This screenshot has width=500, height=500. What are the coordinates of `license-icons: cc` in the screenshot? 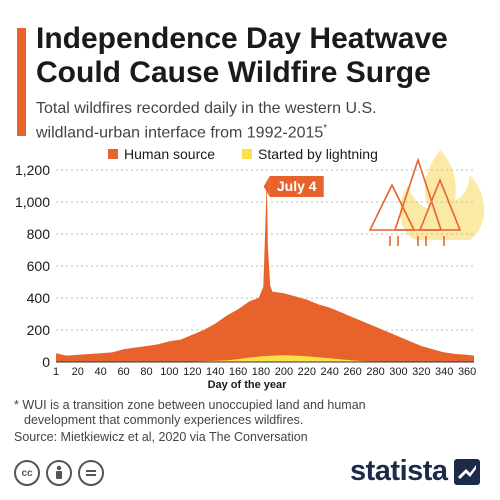 It's located at (59, 473).